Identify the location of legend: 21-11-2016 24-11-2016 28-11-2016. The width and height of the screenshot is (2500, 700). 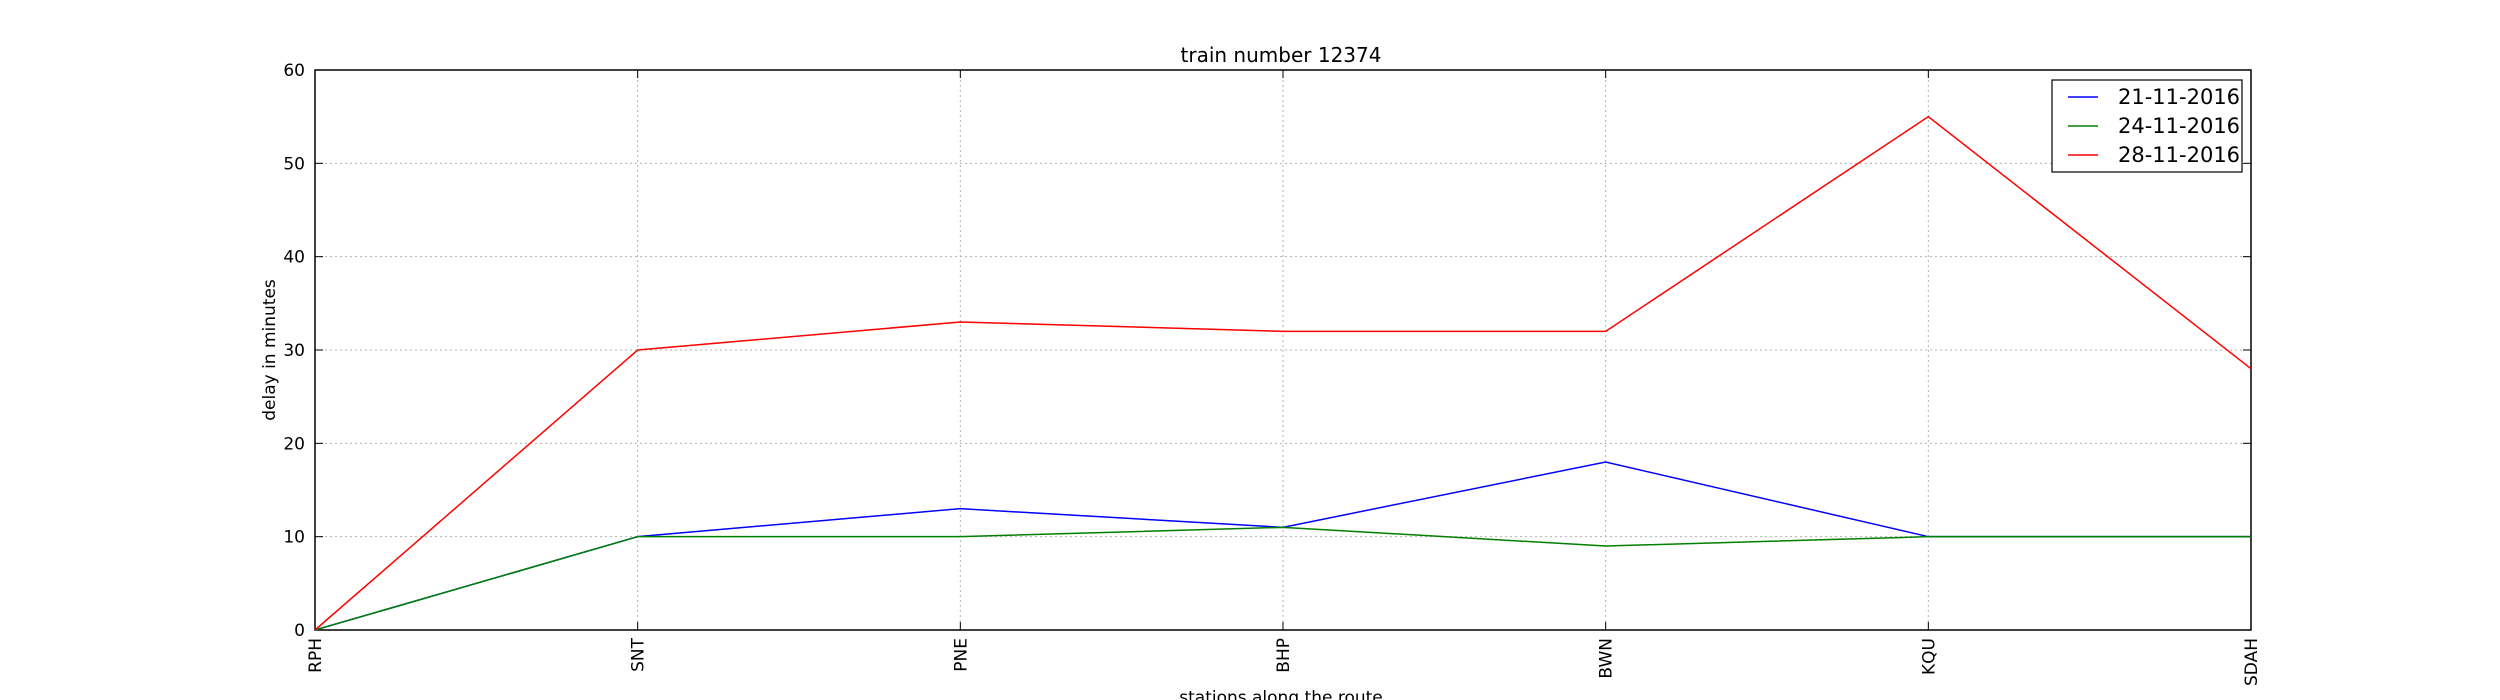
(2147, 126).